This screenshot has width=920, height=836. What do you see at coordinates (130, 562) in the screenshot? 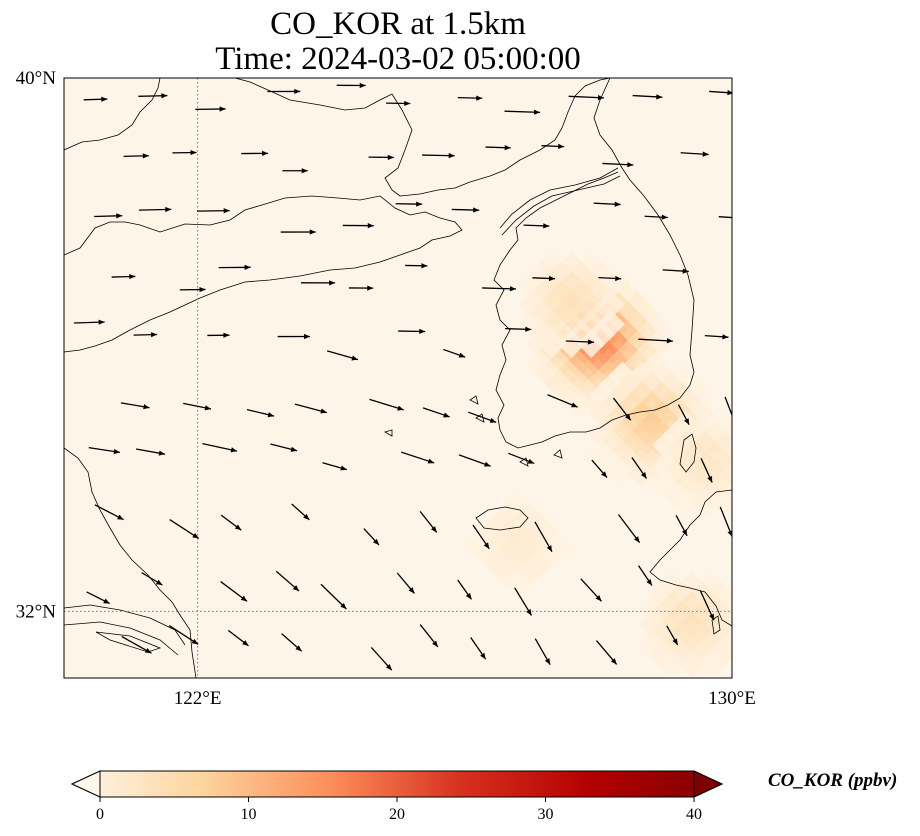
I see `china-coastline-south` at bounding box center [130, 562].